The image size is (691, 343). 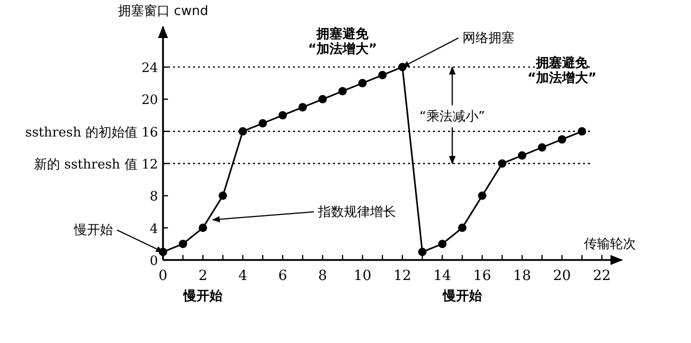 I want to click on y-tick-label: 0, so click(x=154, y=261).